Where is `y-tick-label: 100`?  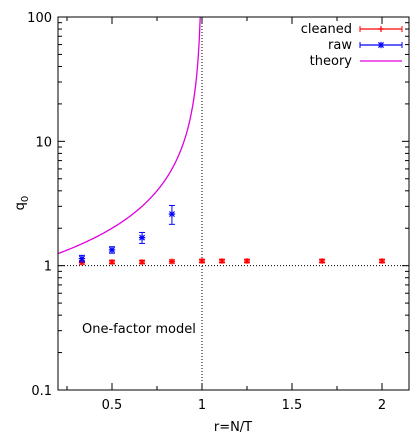
y-tick-label: 100 is located at coordinates (39, 18).